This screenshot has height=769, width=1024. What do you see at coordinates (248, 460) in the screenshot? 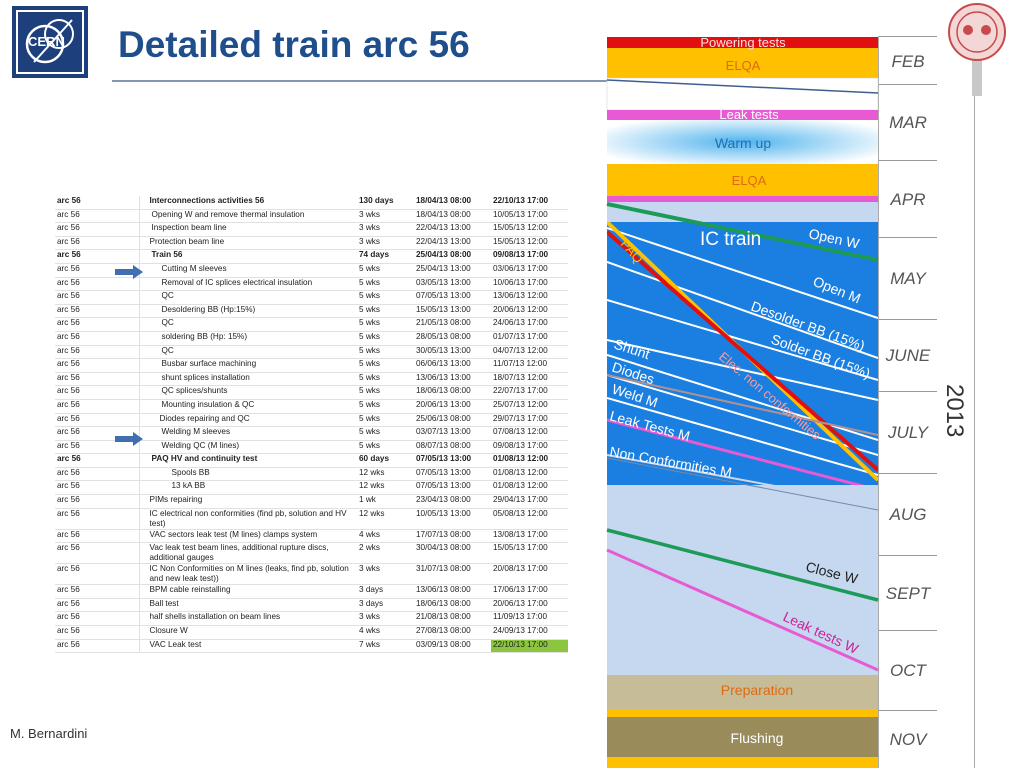
I see `table-cell: PAQ HV and continuity test` at bounding box center [248, 460].